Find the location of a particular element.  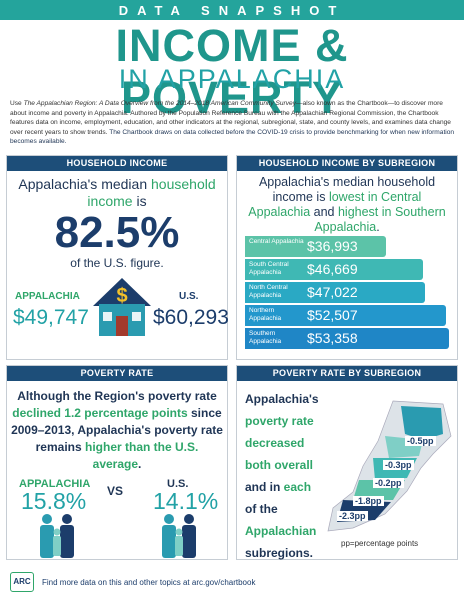

panel-text: Appalachia's median household income is is located at coordinates (117, 193).